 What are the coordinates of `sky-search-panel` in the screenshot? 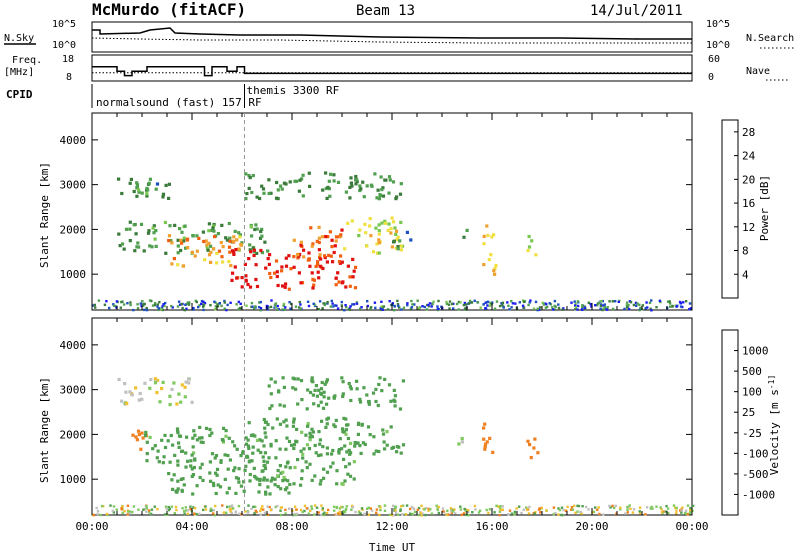 It's located at (392, 37).